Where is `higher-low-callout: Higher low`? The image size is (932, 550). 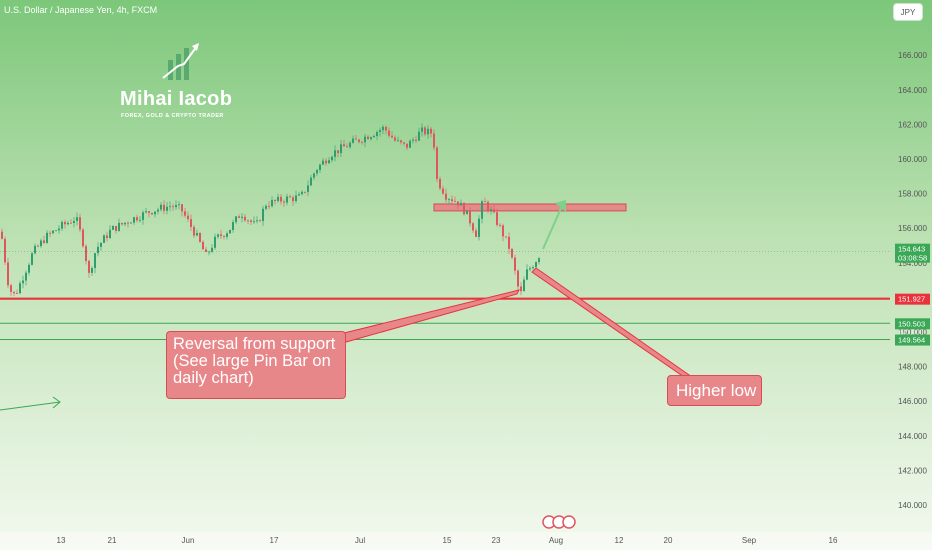 higher-low-callout: Higher low is located at coordinates (714, 390).